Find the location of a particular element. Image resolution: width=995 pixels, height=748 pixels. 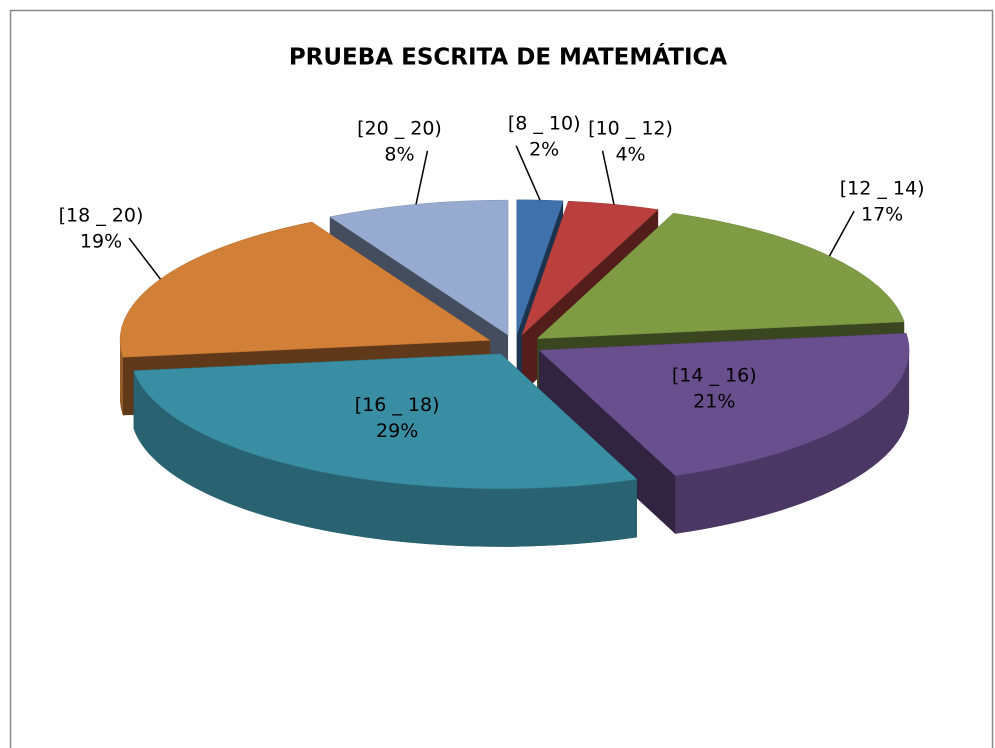

category-label: [8 _ 10) is located at coordinates (544, 123).